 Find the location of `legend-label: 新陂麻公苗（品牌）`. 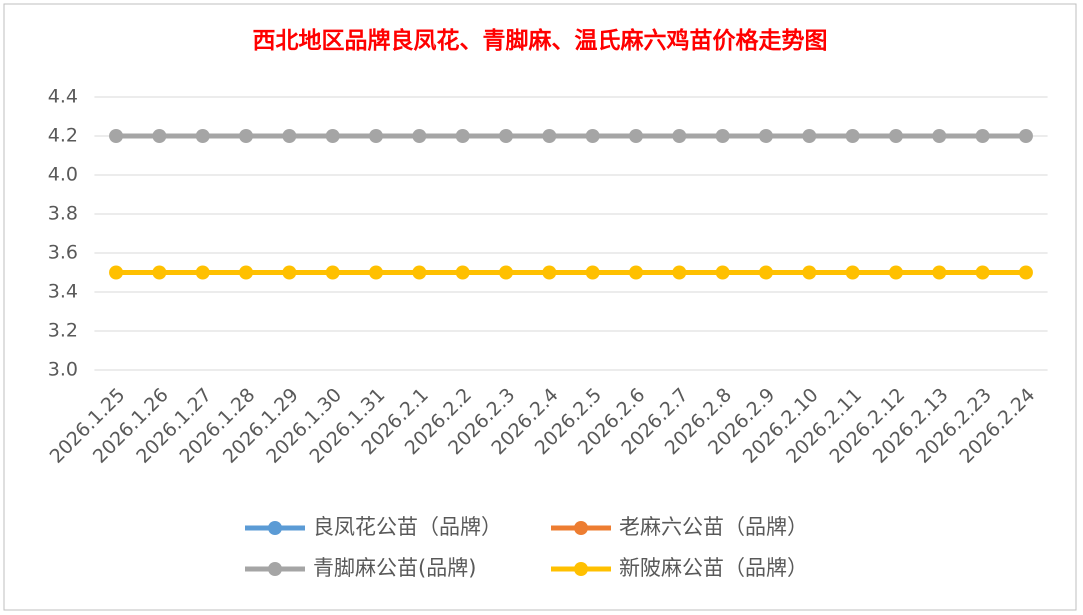

legend-label: 新陂麻公苗（品牌） is located at coordinates (713, 568).